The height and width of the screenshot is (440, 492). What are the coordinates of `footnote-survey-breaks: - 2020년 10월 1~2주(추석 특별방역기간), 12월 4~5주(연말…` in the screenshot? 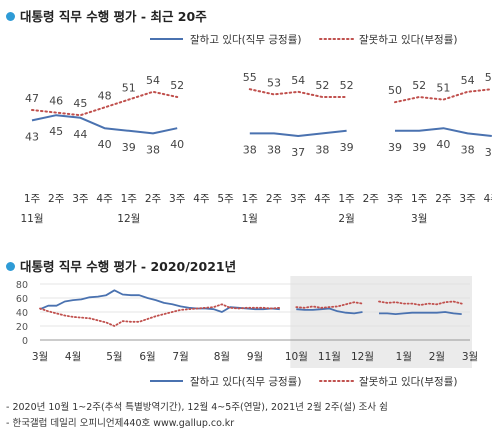 It's located at (197, 407).